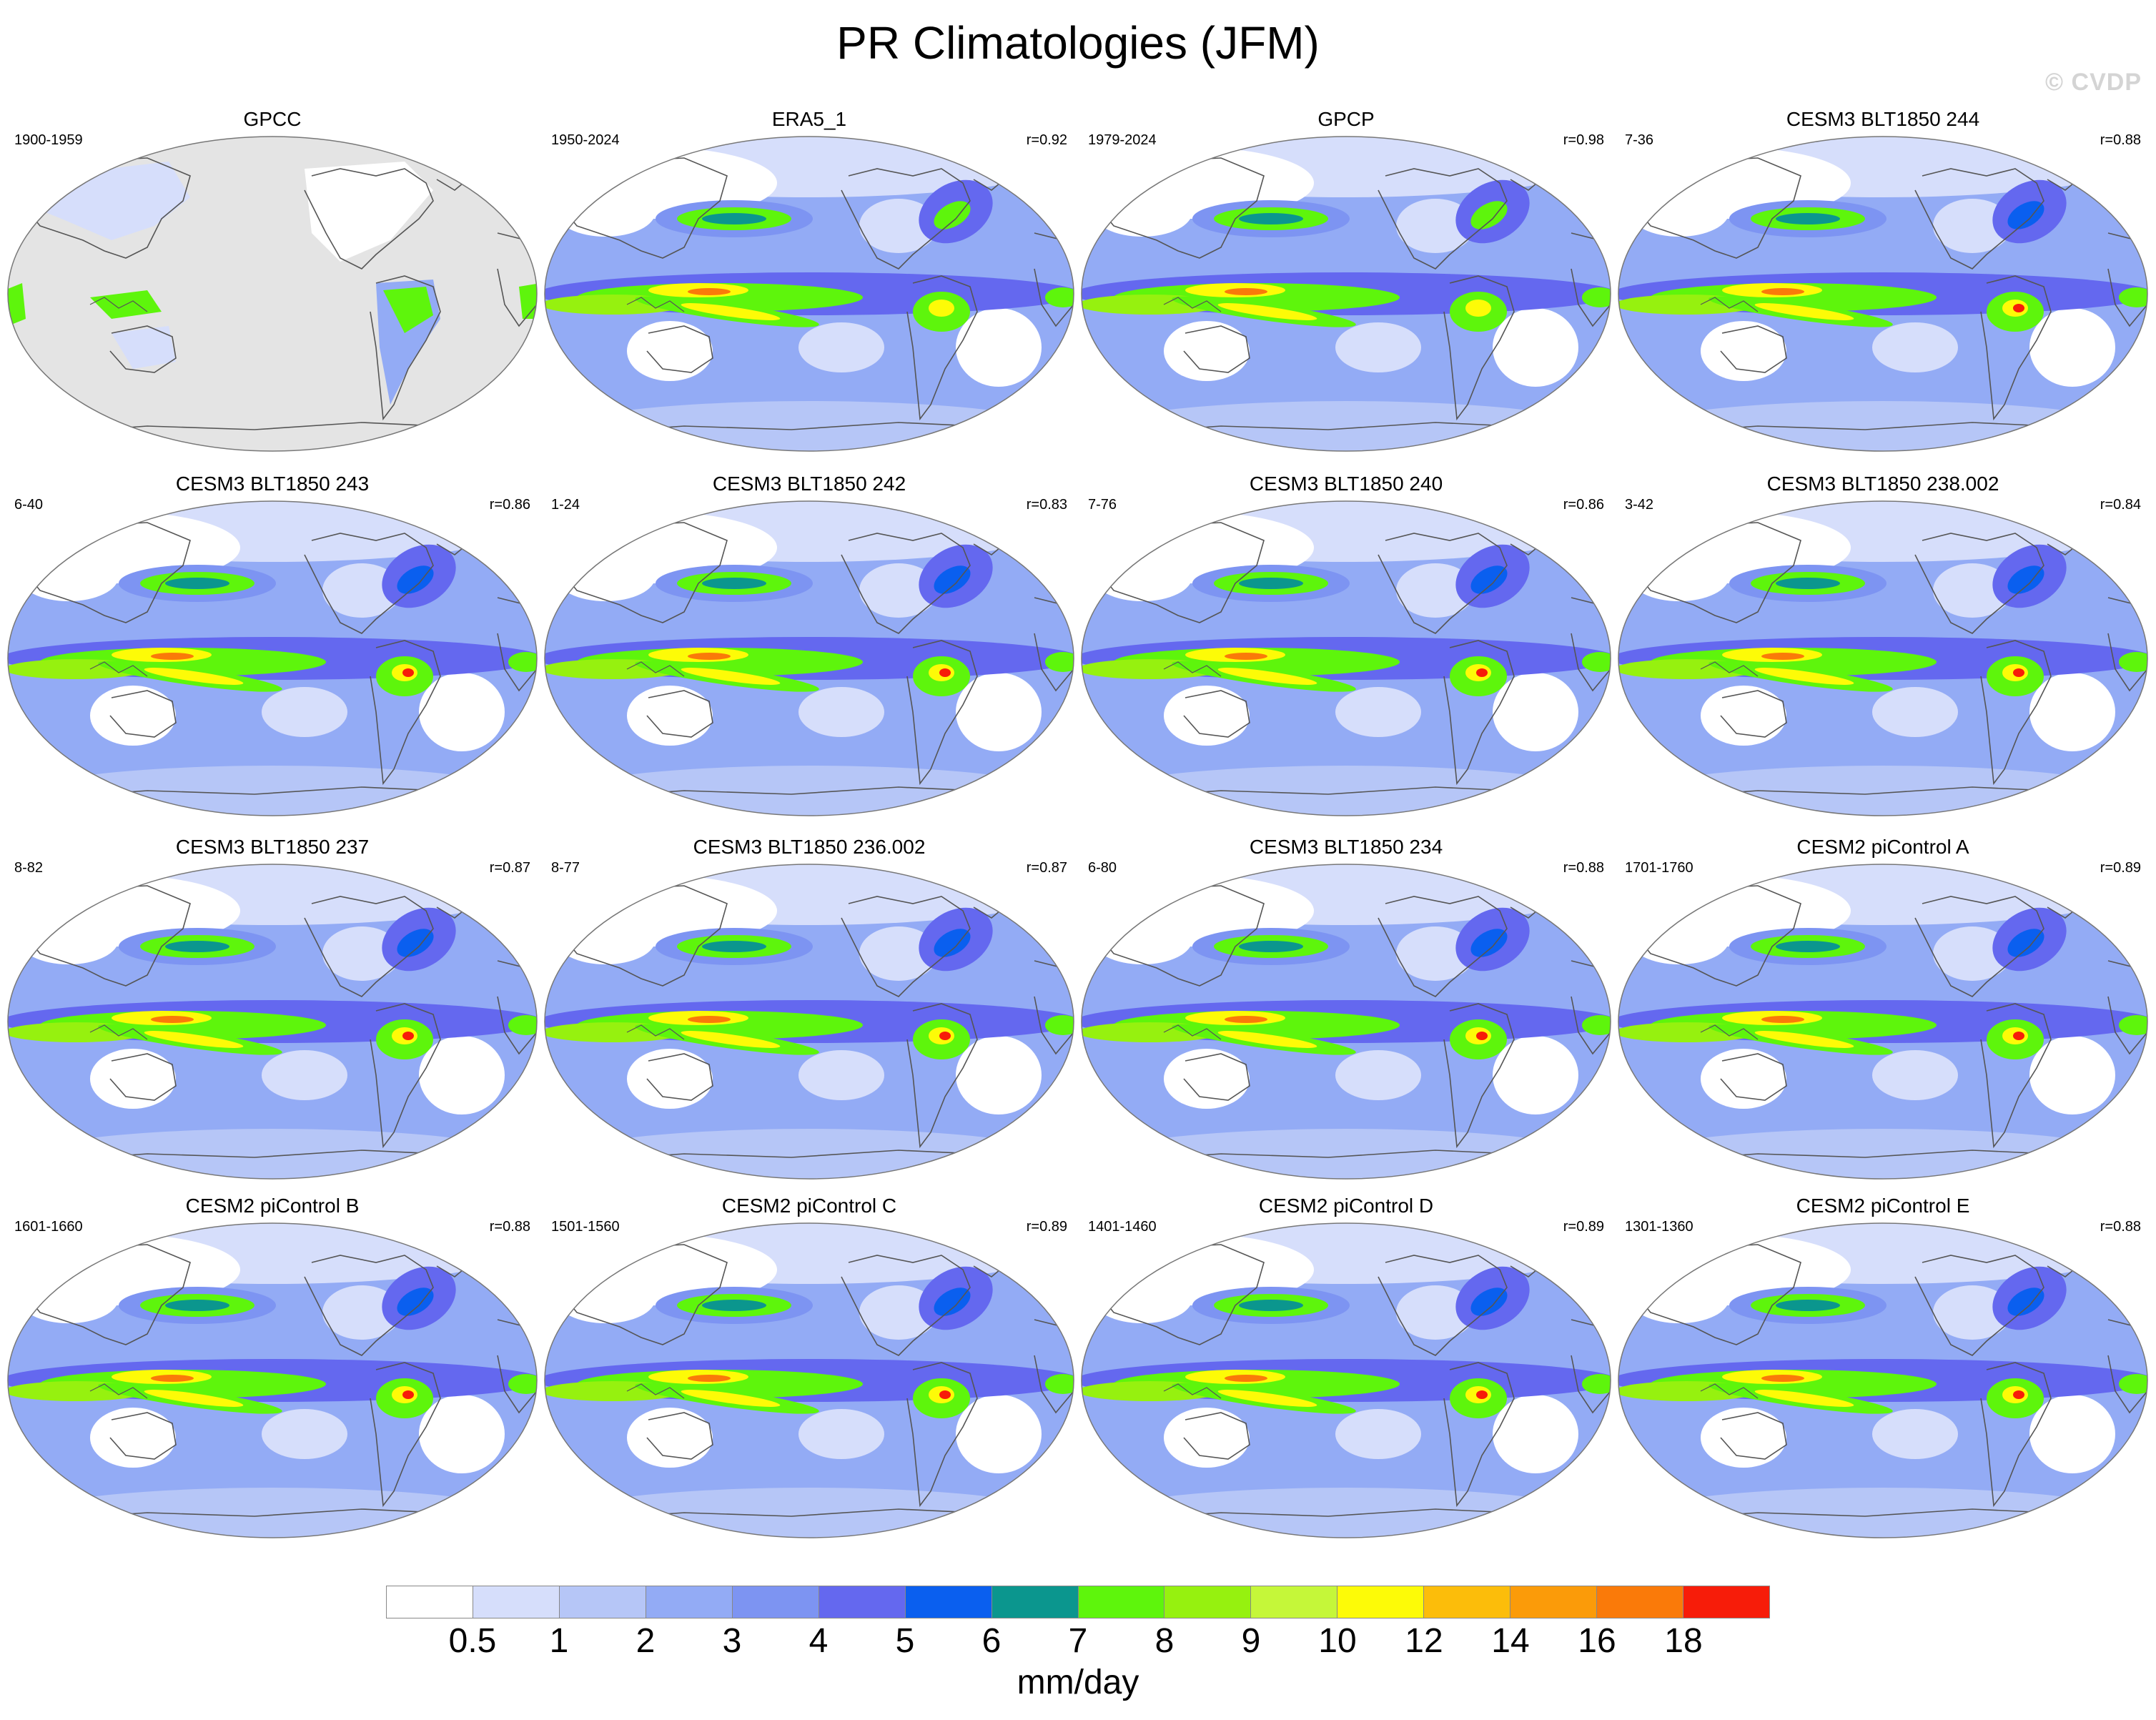 The height and width of the screenshot is (1720, 2156). I want to click on panel-title: CESM2 piControl C, so click(809, 1206).